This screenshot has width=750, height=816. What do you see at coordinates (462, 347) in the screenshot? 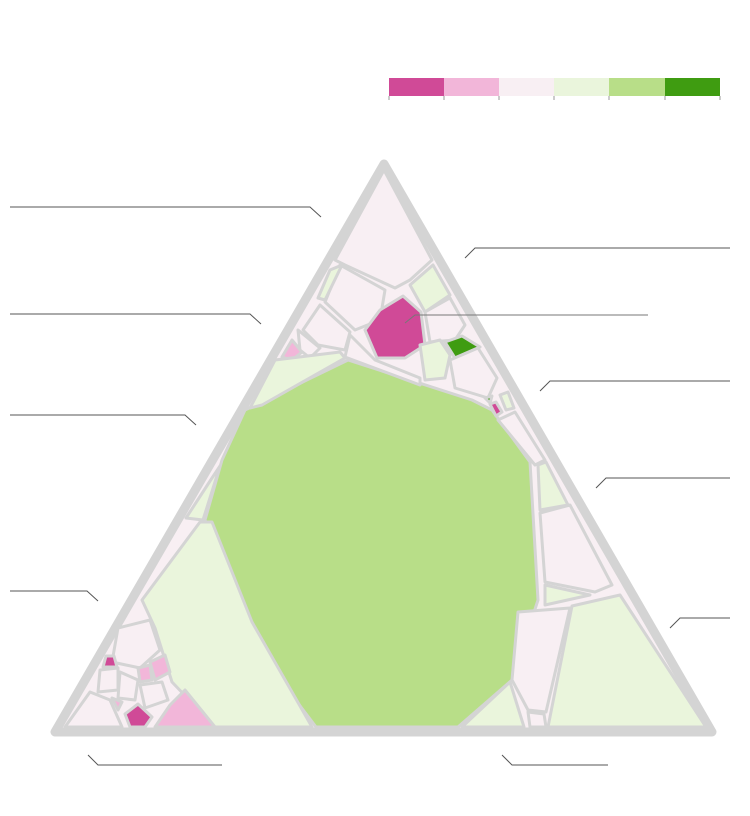
I see `cell-small-green` at bounding box center [462, 347].